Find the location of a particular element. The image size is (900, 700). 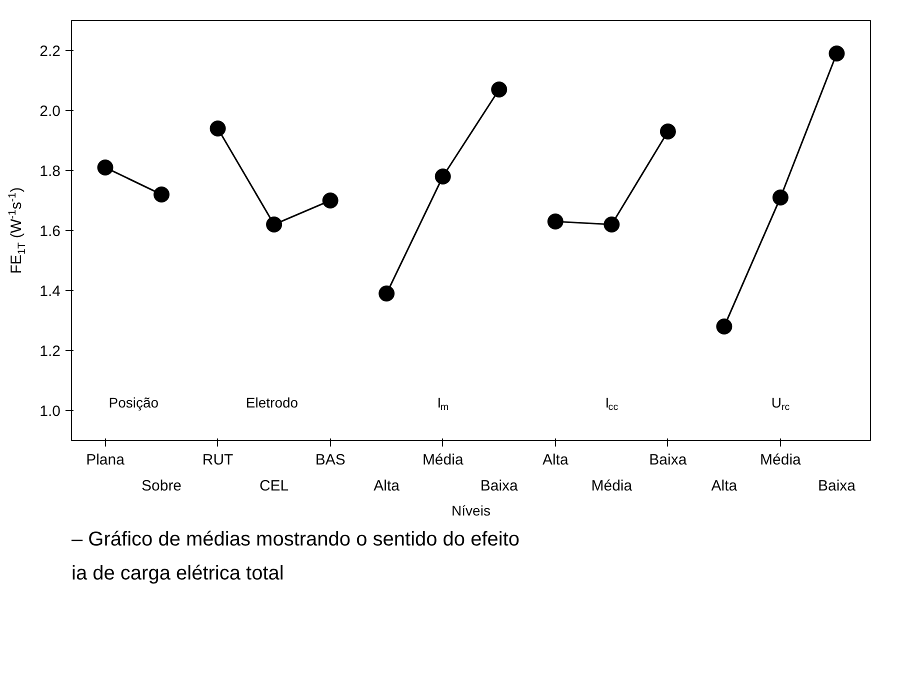

annotation: Eletrodo is located at coordinates (272, 402).